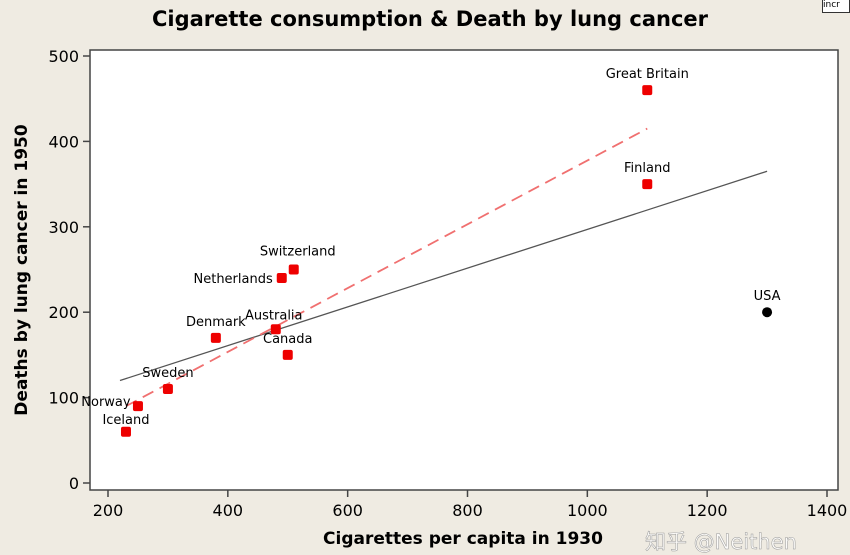 The image size is (850, 555). What do you see at coordinates (106, 402) in the screenshot?
I see `point-label: Norway` at bounding box center [106, 402].